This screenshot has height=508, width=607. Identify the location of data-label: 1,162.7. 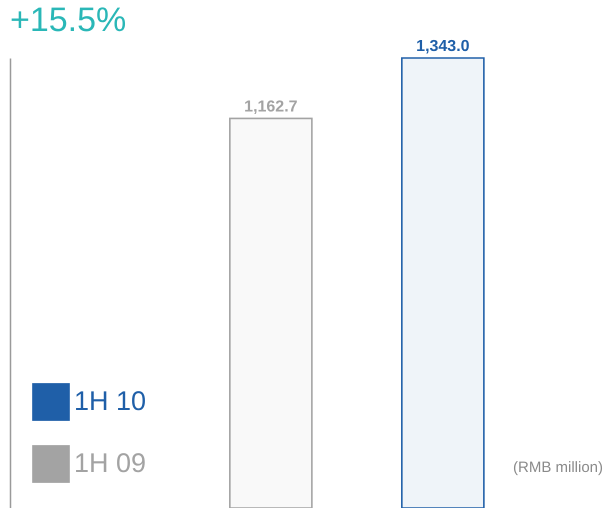
(271, 107).